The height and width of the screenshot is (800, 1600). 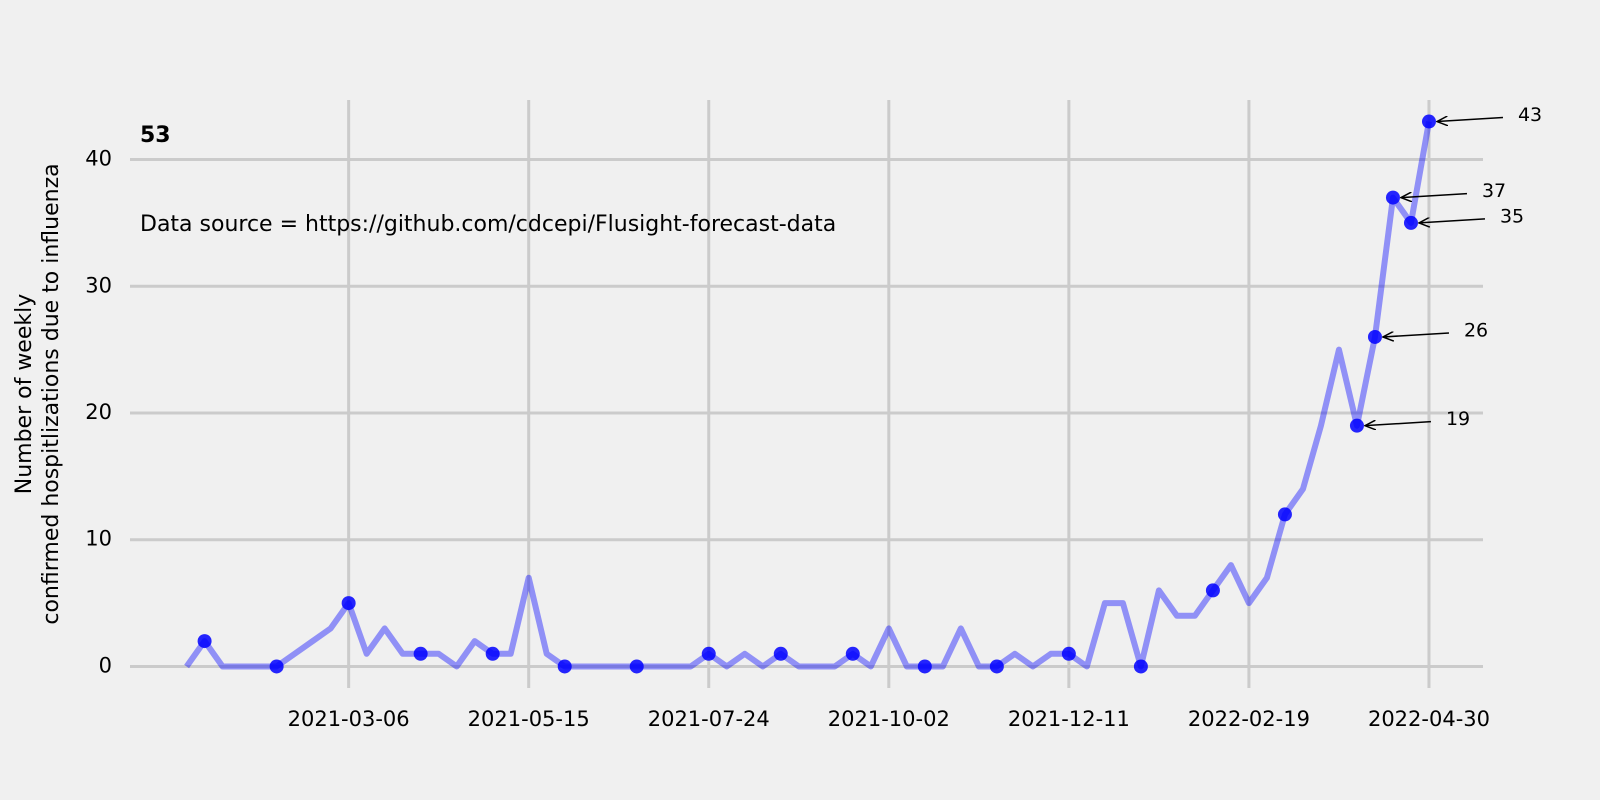 What do you see at coordinates (155, 135) in the screenshot?
I see `location-label: 53` at bounding box center [155, 135].